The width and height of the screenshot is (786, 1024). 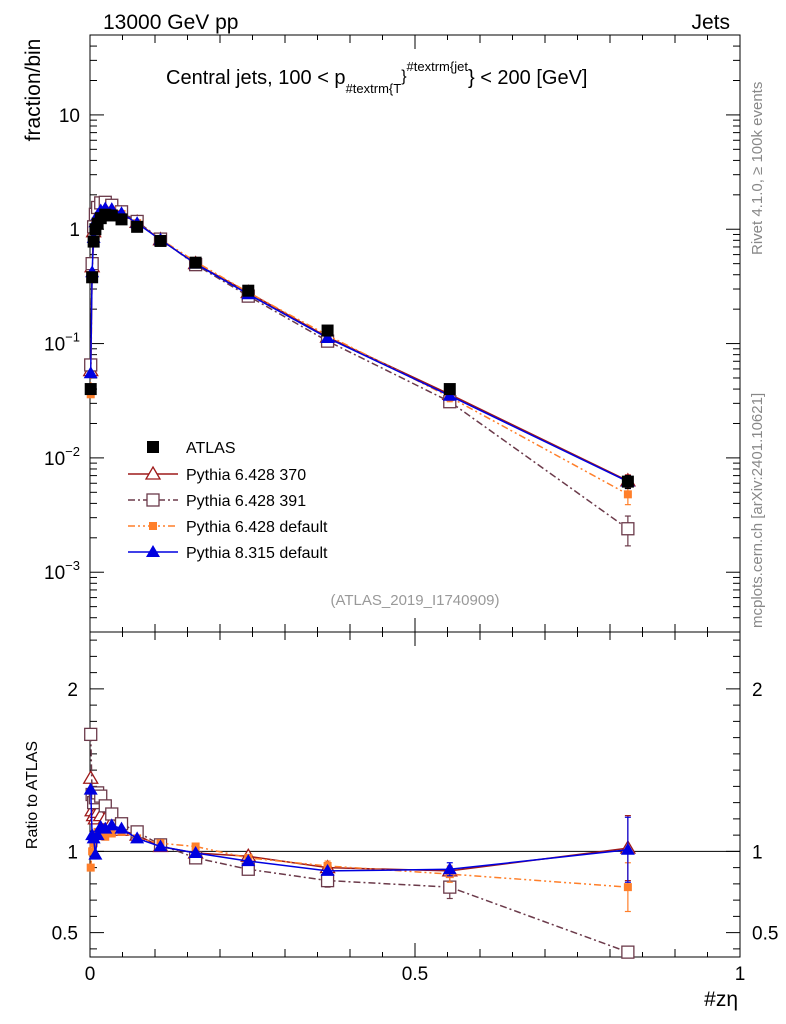 What do you see at coordinates (72, 337) in the screenshot?
I see `tick-exponent: −1` at bounding box center [72, 337].